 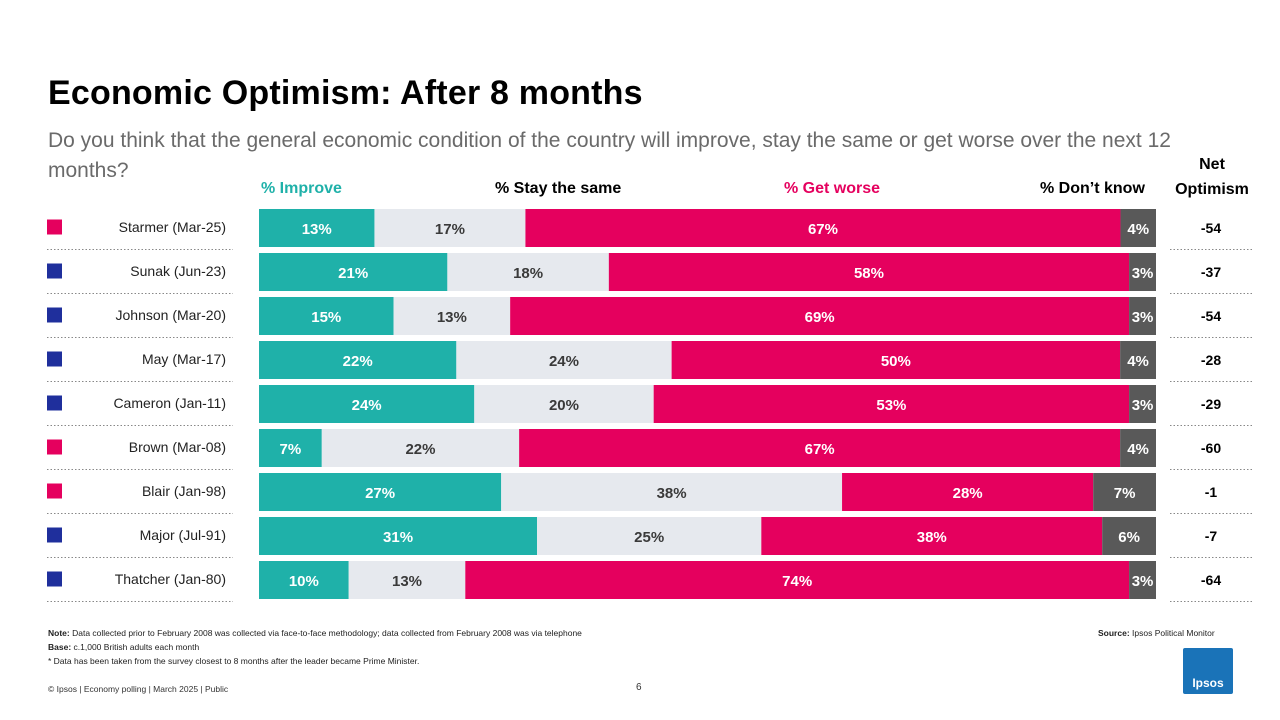 What do you see at coordinates (170, 579) in the screenshot?
I see `category-label: Thatcher (Jan-80)` at bounding box center [170, 579].